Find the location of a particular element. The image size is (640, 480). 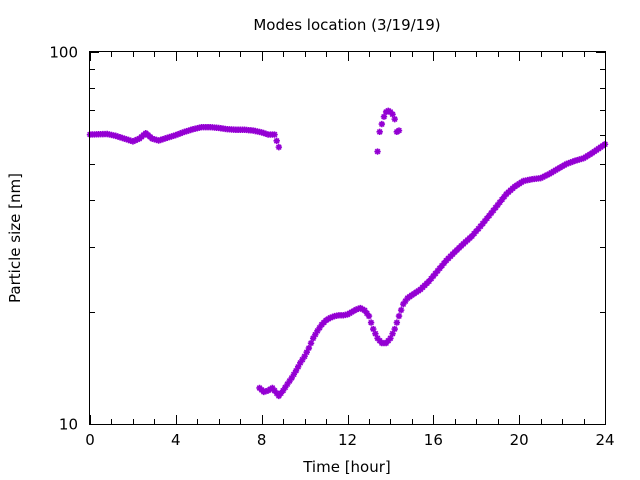

chart-title: Modes location (3/19/19) is located at coordinates (346, 25).